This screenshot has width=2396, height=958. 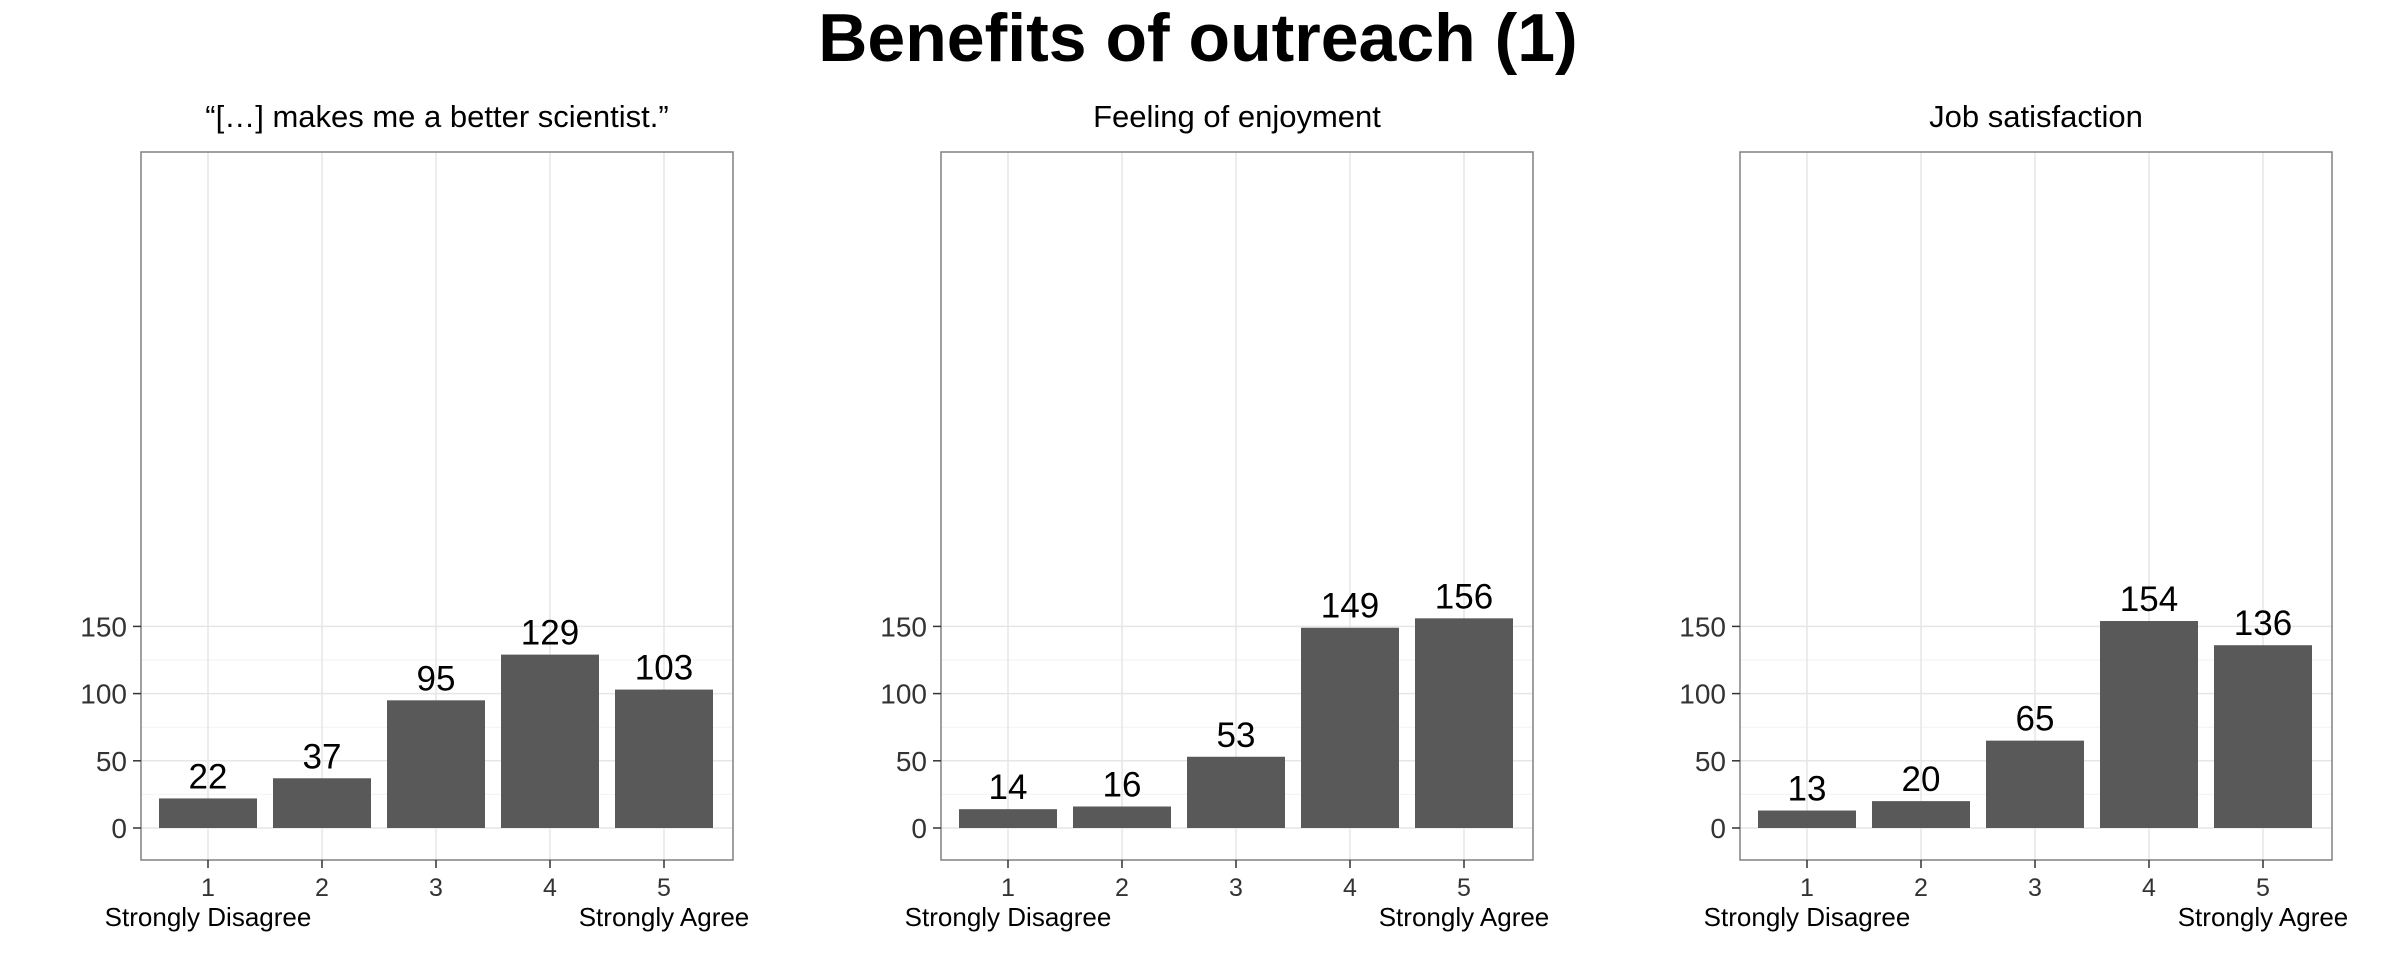 I want to click on bar-value-label: 129, so click(x=550, y=633).